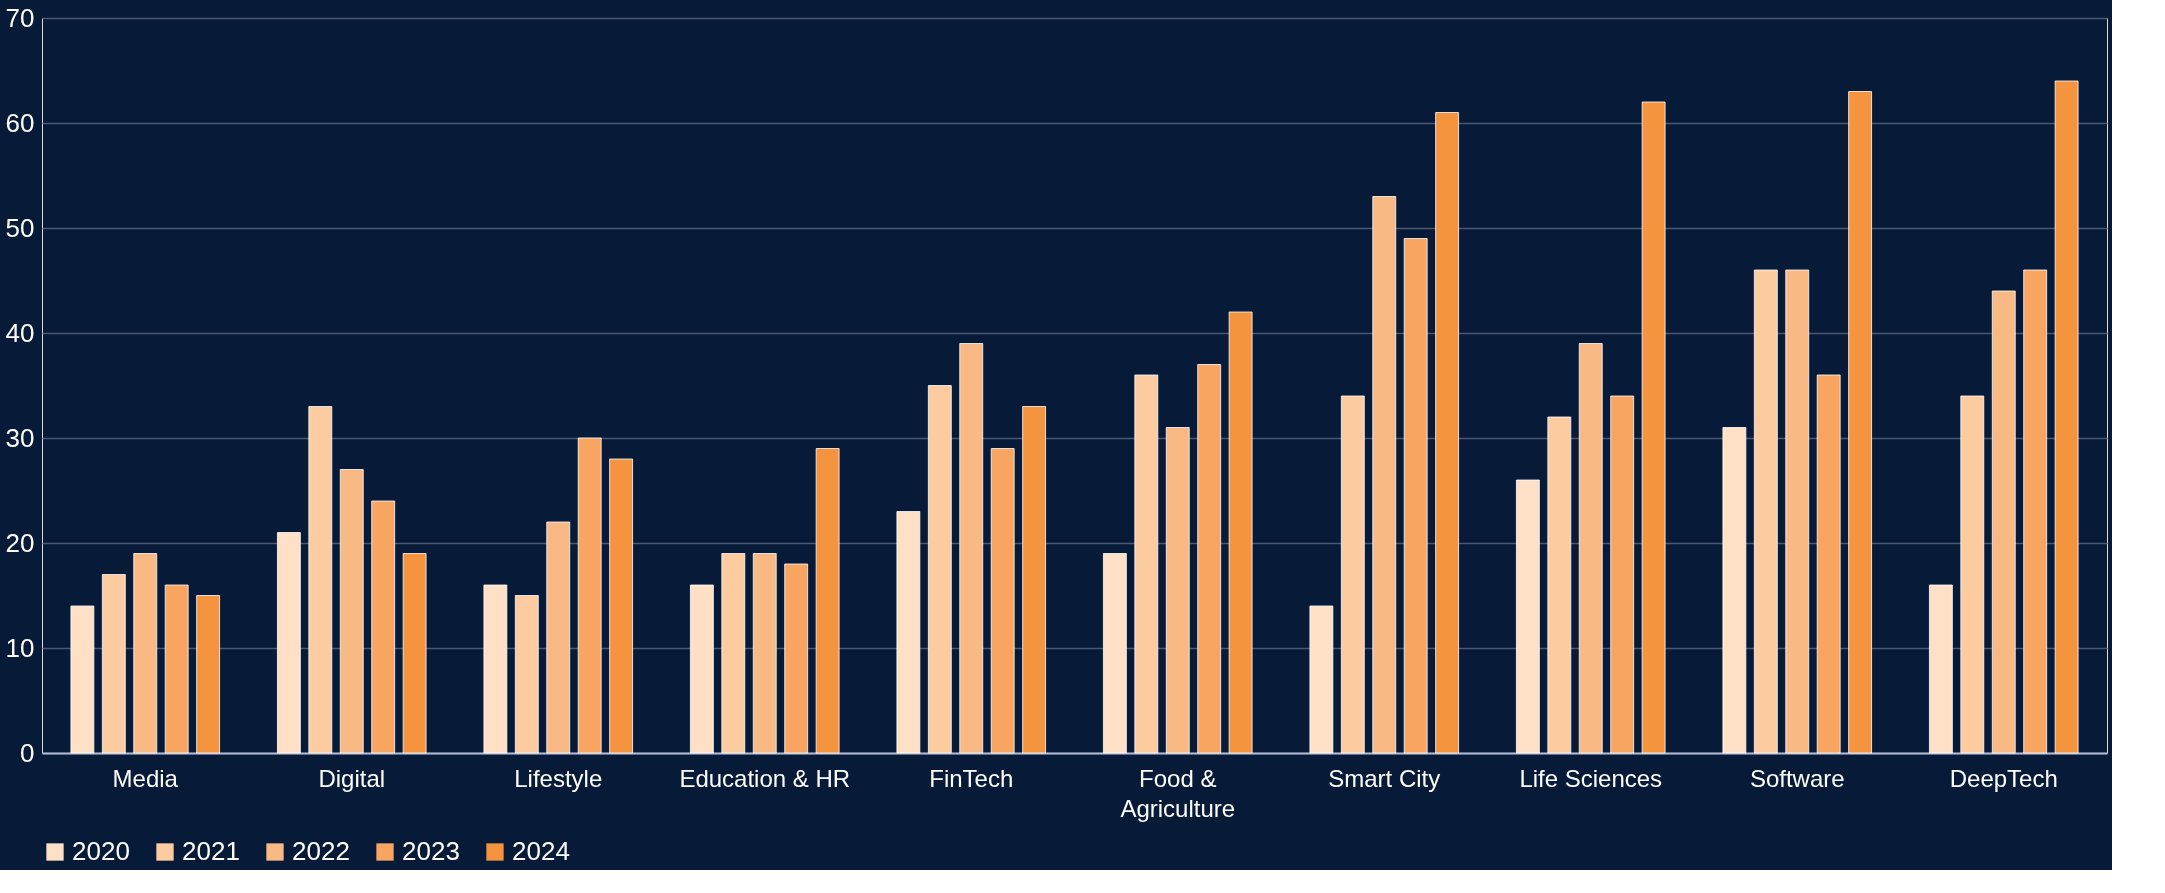 The width and height of the screenshot is (2165, 893). What do you see at coordinates (145, 778) in the screenshot?
I see `x-tick-label: Media` at bounding box center [145, 778].